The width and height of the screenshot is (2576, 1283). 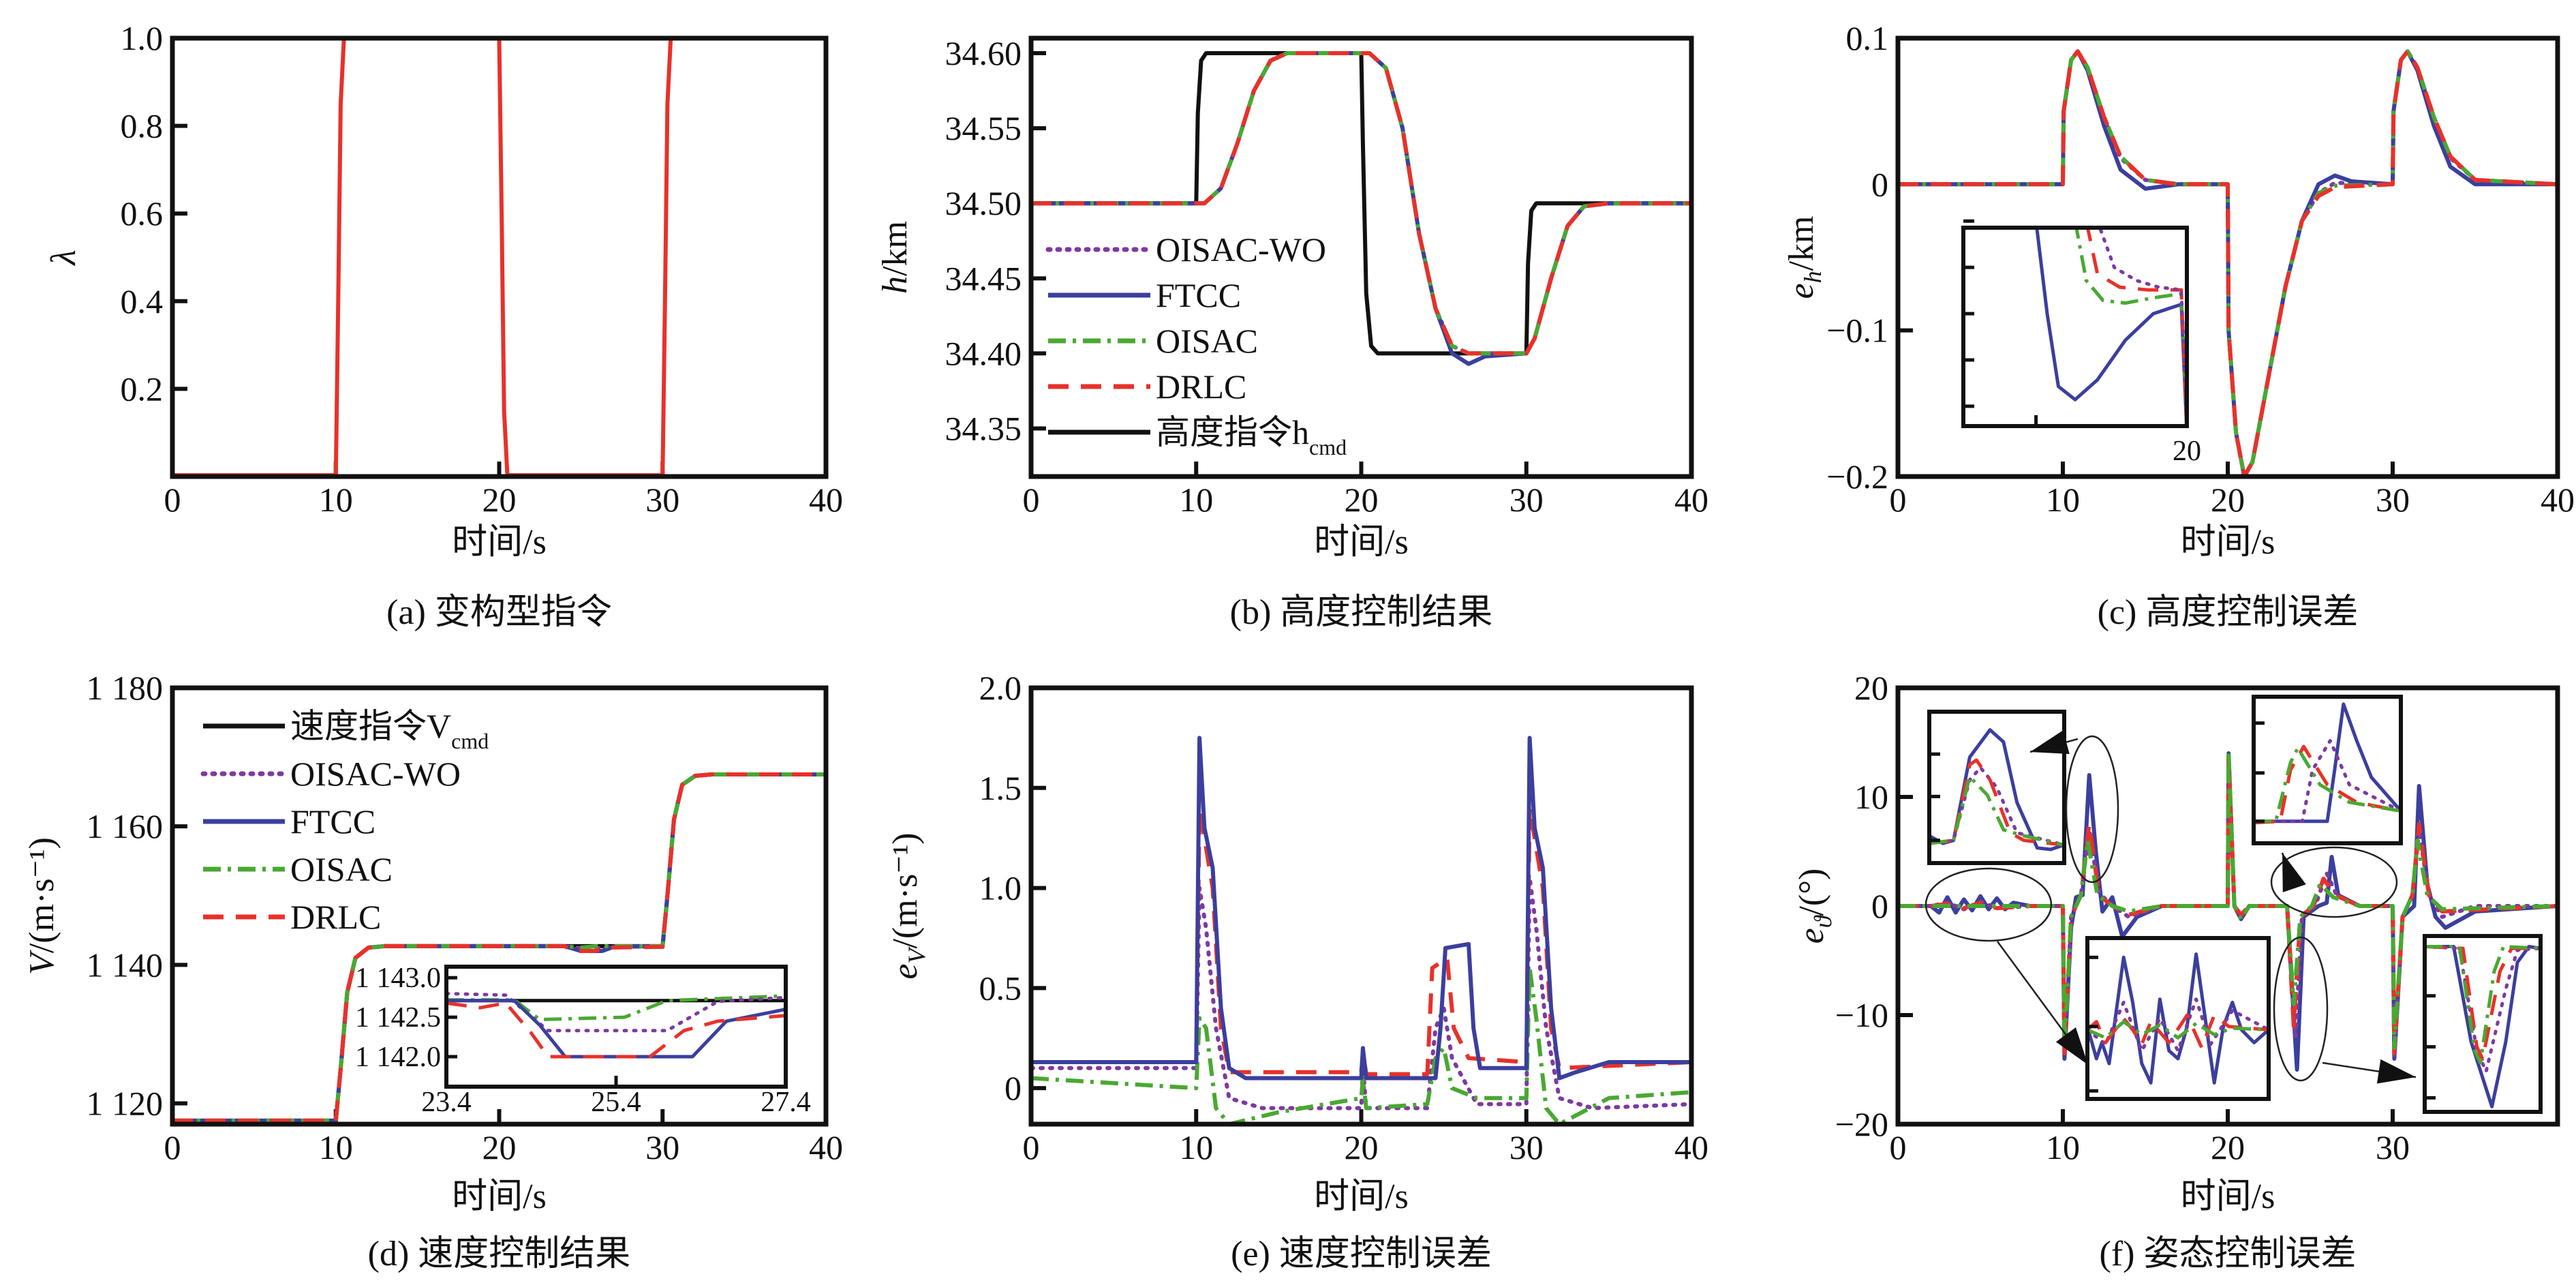 What do you see at coordinates (499, 612) in the screenshot?
I see `panel-caption: (a) 变构型指令` at bounding box center [499, 612].